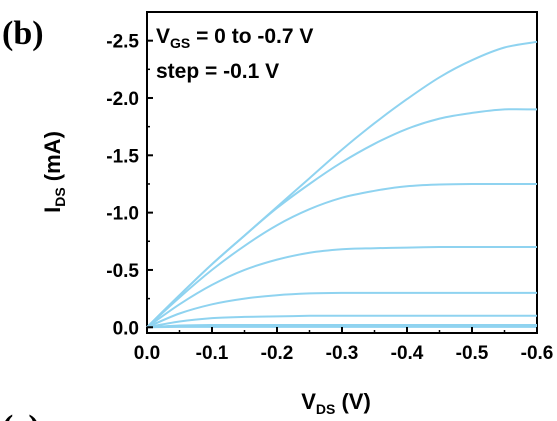 This screenshot has width=557, height=421. What do you see at coordinates (23, 33) in the screenshot?
I see `panel-label: (b)` at bounding box center [23, 33].